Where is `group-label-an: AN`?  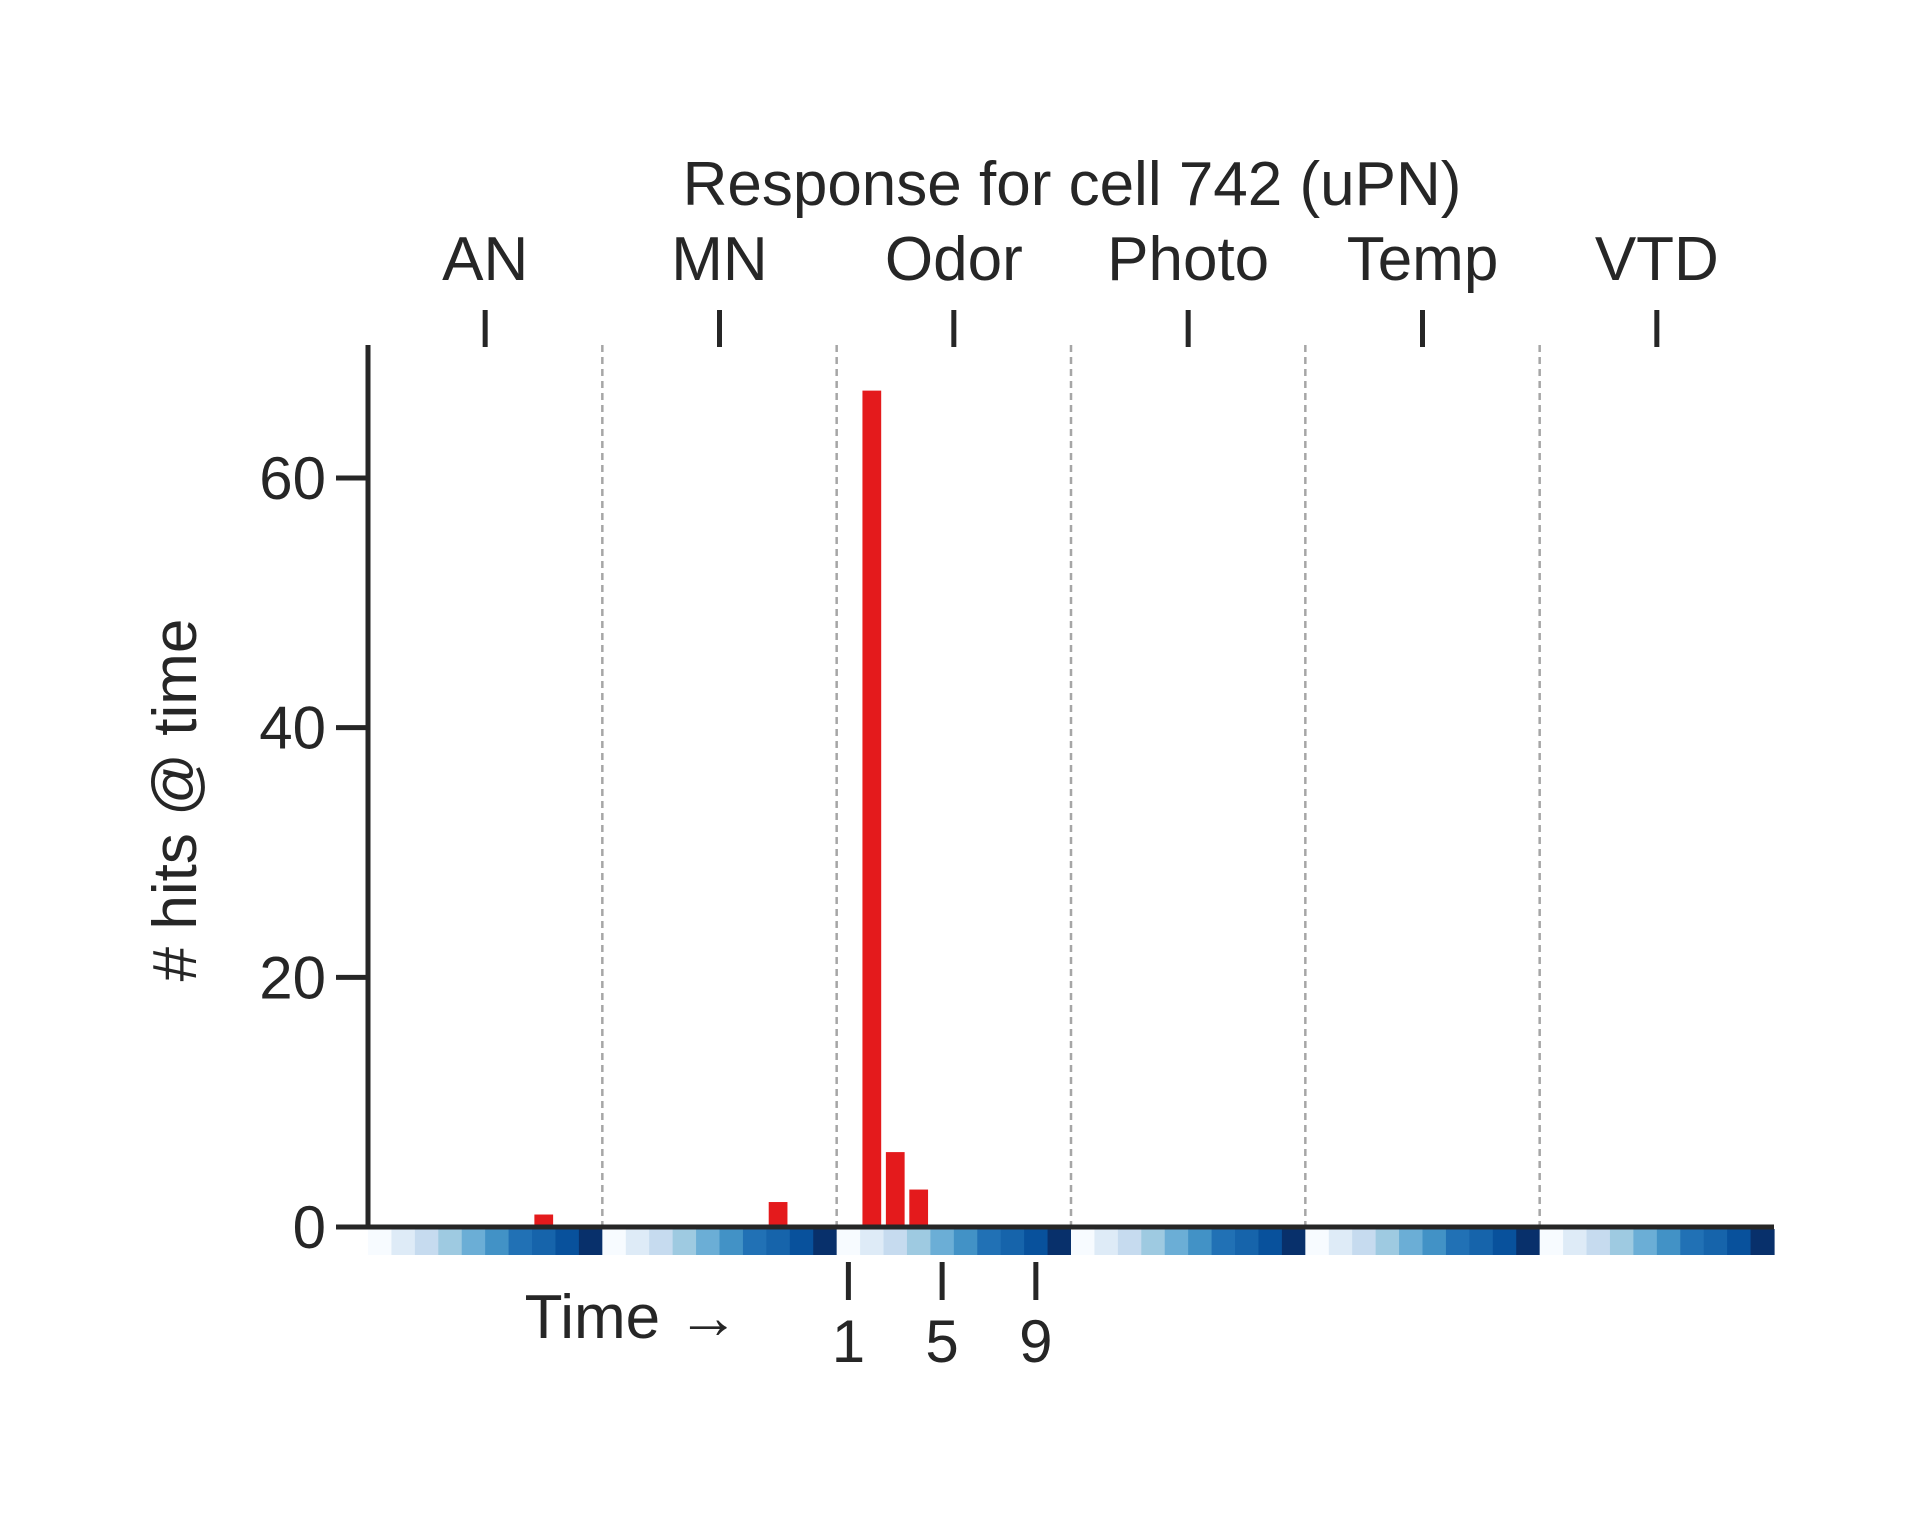
group-label-an: AN is located at coordinates (485, 259).